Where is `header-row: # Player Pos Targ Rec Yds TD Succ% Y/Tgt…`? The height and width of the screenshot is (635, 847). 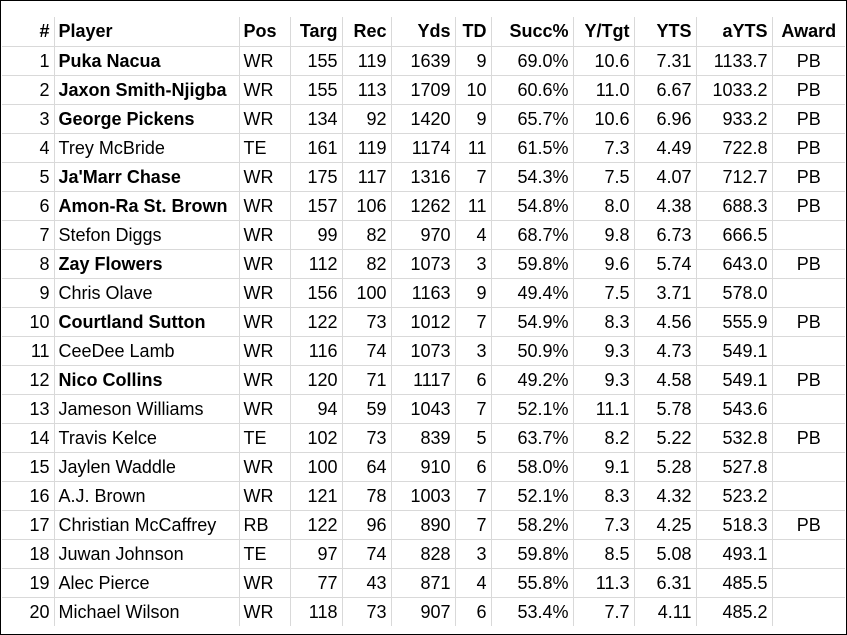 header-row: # Player Pos Targ Rec Yds TD Succ% Y/Tgt… is located at coordinates (423, 32).